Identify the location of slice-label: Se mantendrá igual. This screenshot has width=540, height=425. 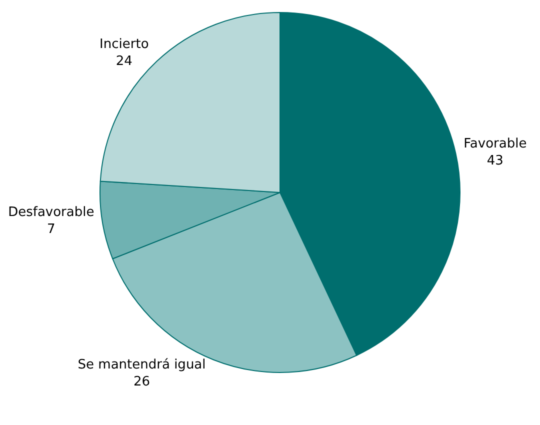
(142, 365).